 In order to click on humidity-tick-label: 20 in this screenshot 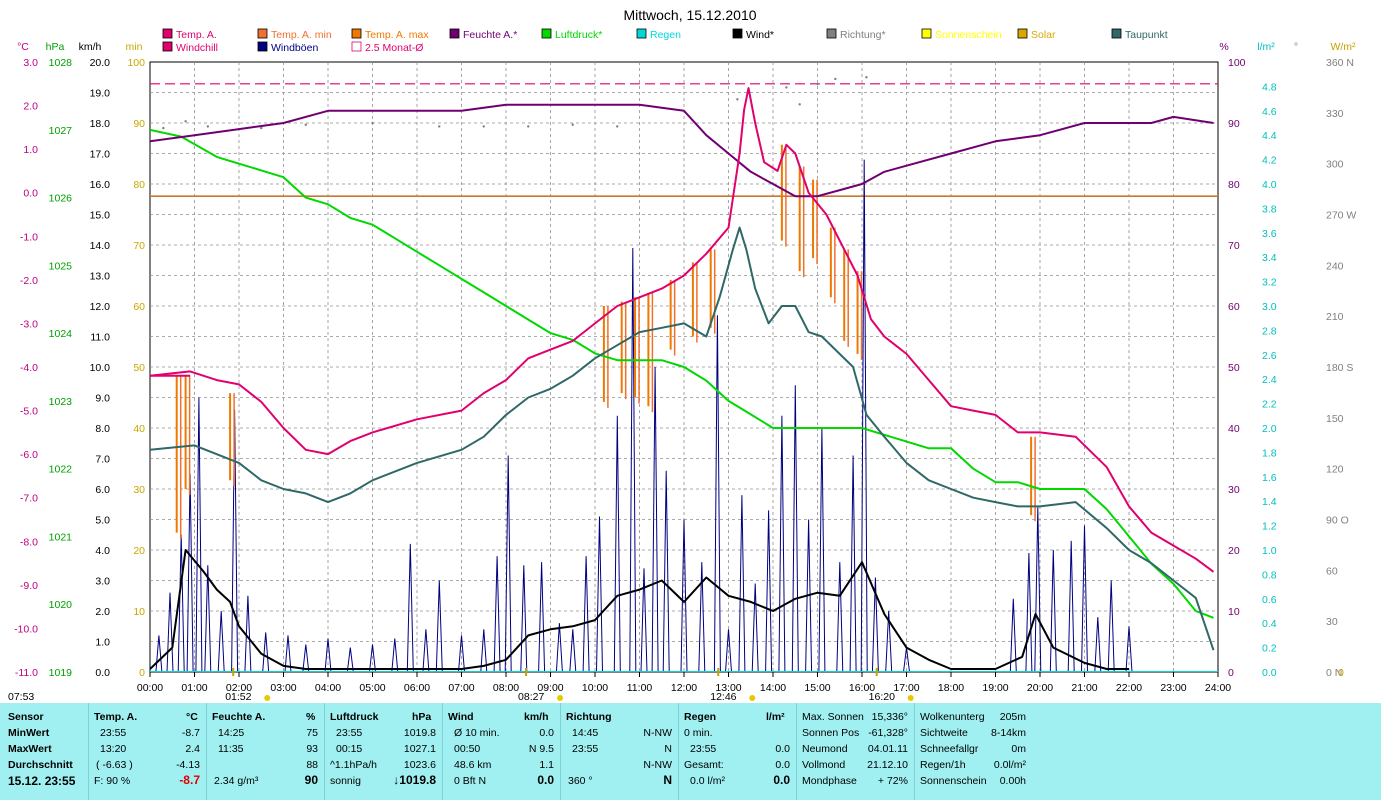, I will do `click(1234, 551)`.